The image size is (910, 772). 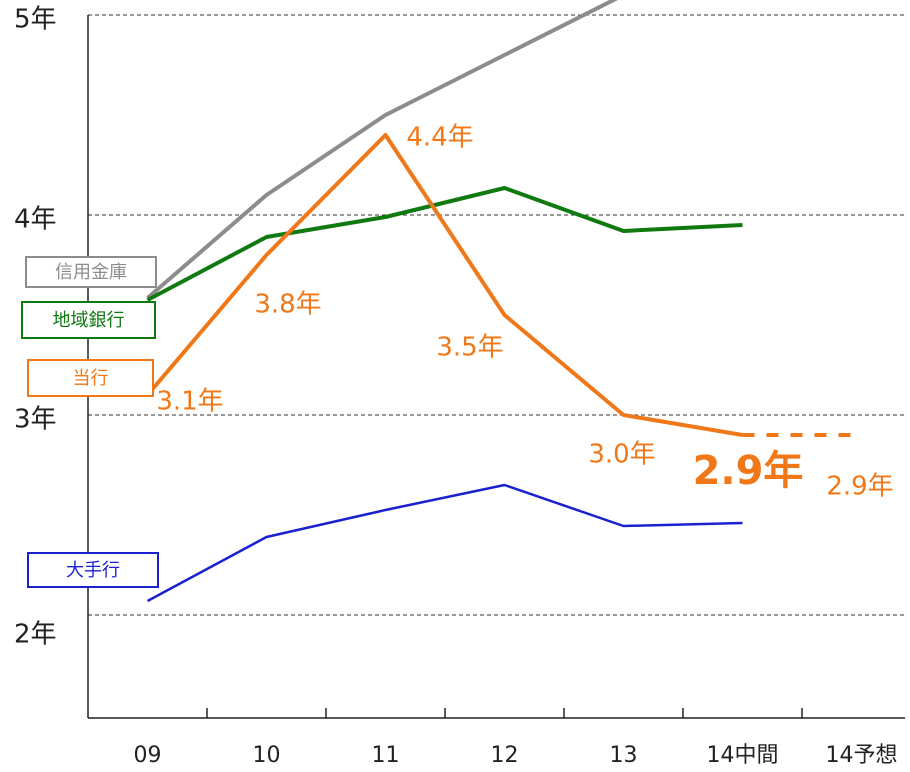 I want to click on y-tick-label: 4年, so click(x=35, y=220).